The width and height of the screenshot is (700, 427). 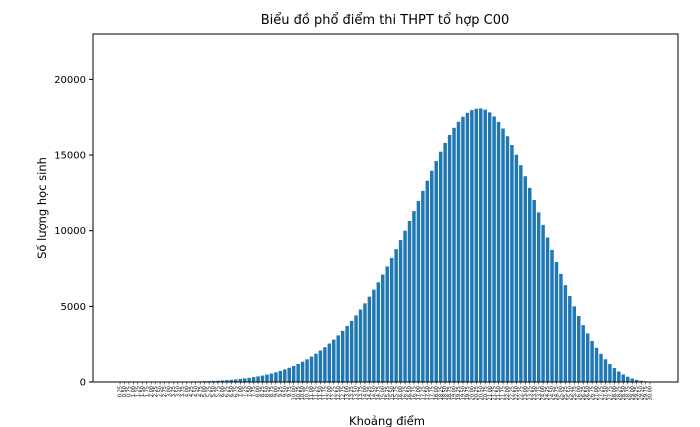 I want to click on x-tick-label: 15.00, so click(x=383, y=393).